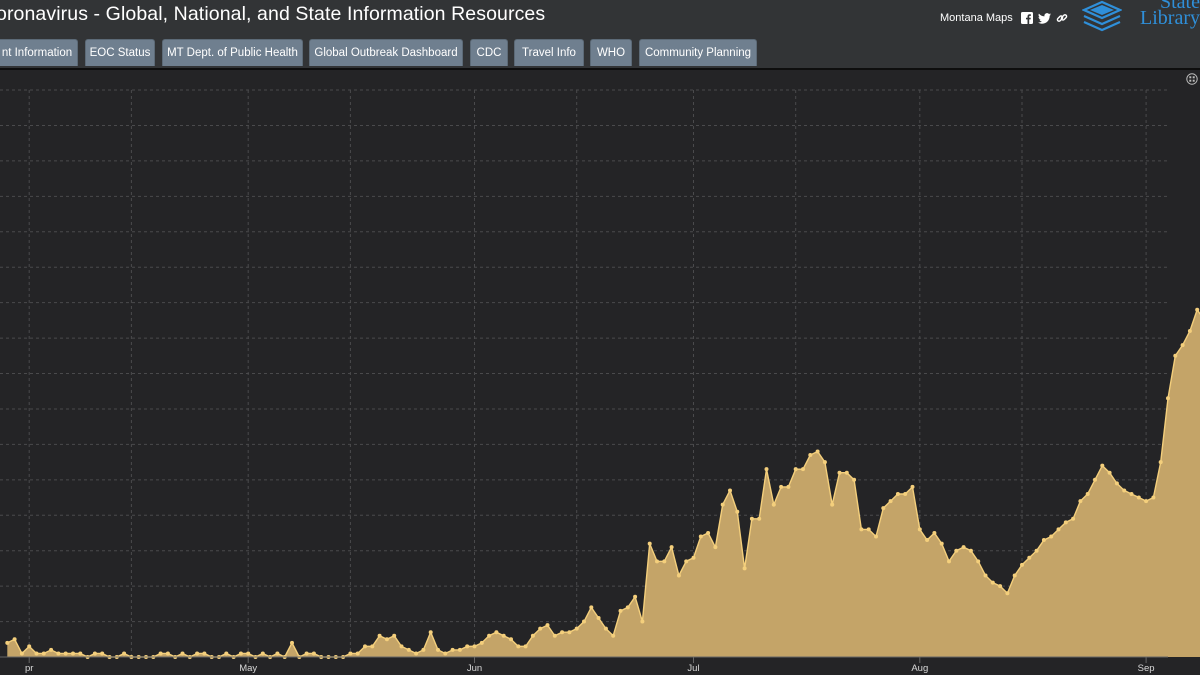 This screenshot has height=675, width=1200. What do you see at coordinates (611, 52) in the screenshot?
I see `tab-who: WHO` at bounding box center [611, 52].